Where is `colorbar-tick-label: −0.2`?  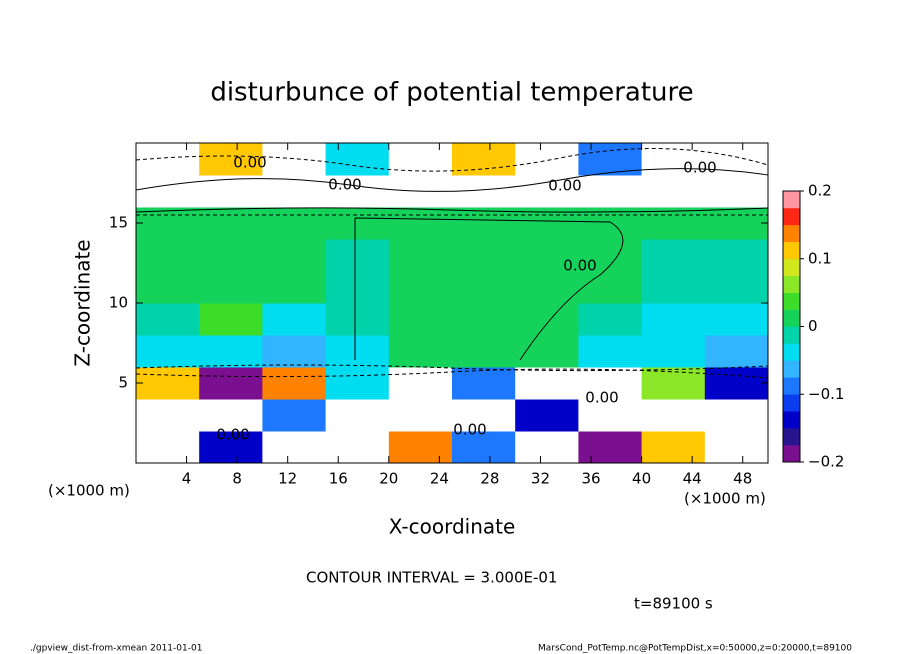
colorbar-tick-label: −0.2 is located at coordinates (826, 462).